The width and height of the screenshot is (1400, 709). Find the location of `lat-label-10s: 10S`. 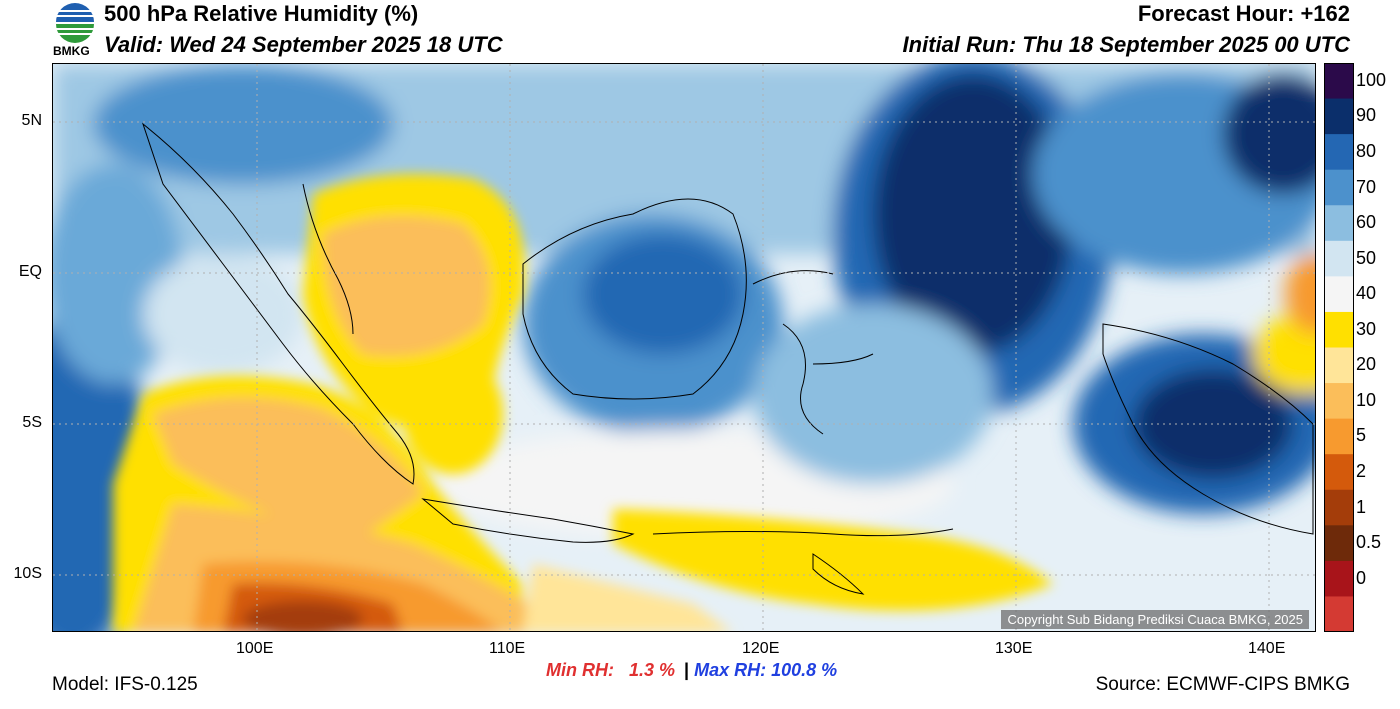

lat-label-10s: 10S is located at coordinates (27, 573).